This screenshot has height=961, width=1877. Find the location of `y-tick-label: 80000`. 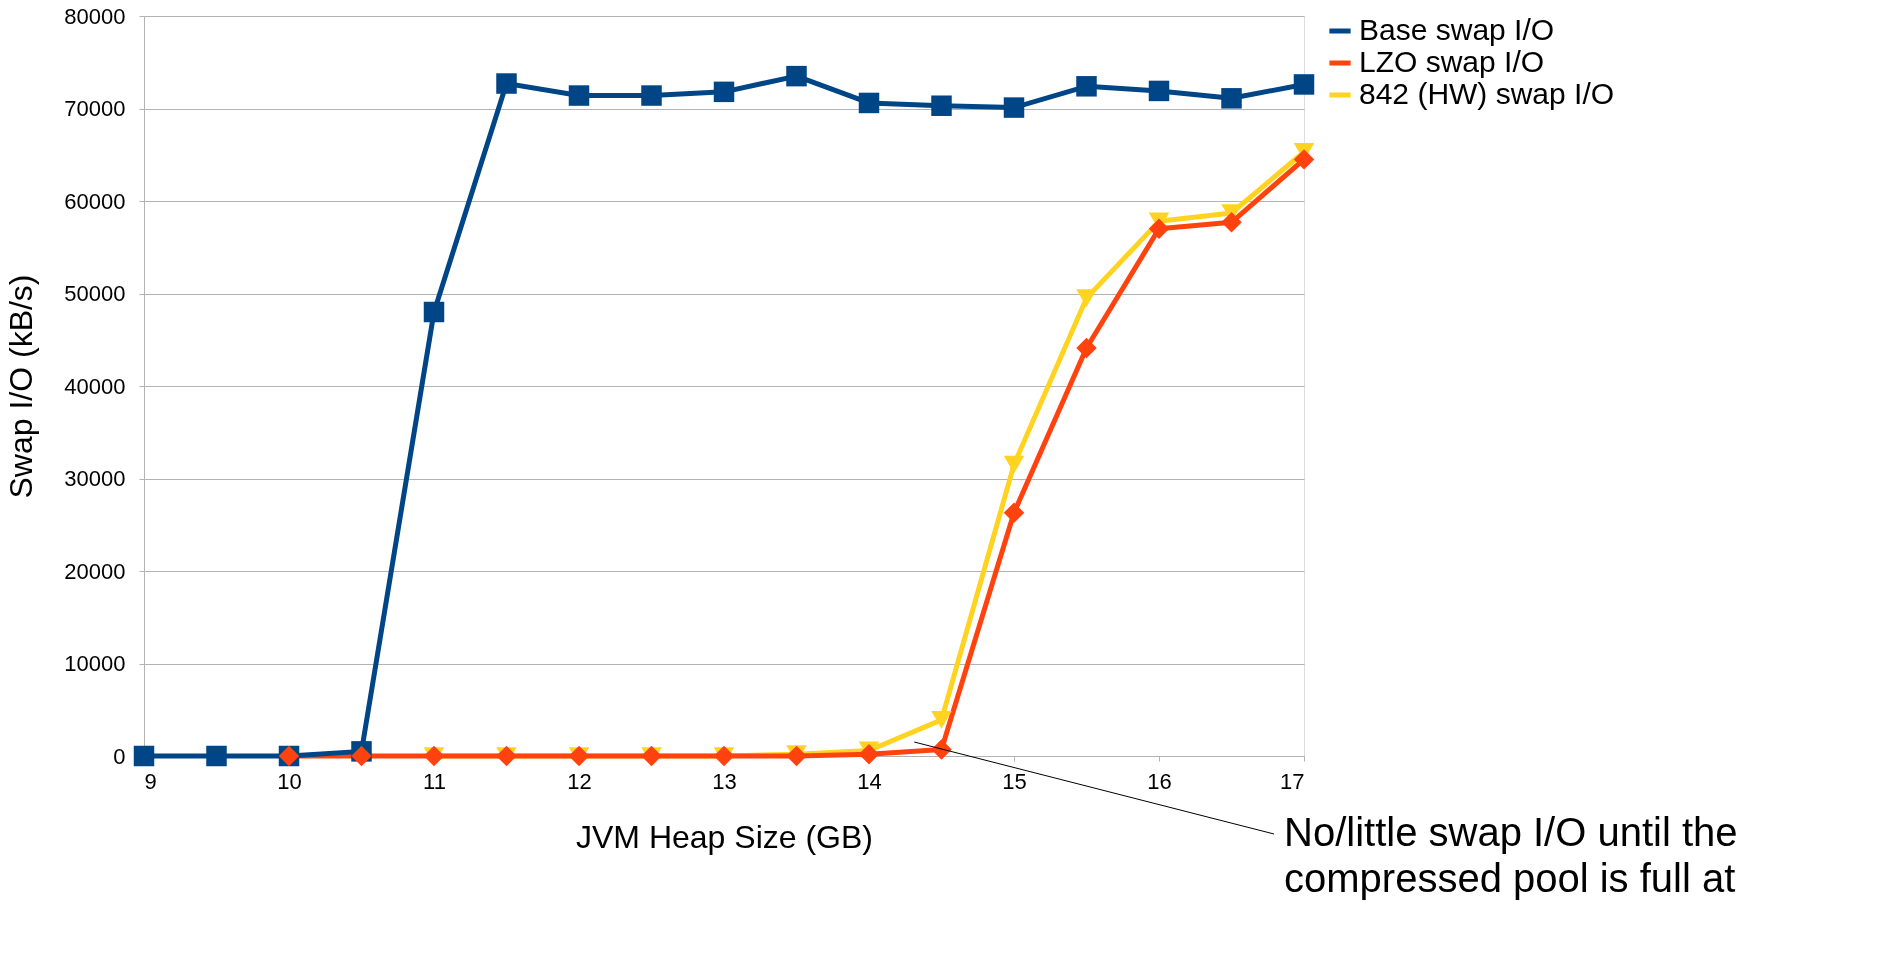

y-tick-label: 80000 is located at coordinates (95, 16).